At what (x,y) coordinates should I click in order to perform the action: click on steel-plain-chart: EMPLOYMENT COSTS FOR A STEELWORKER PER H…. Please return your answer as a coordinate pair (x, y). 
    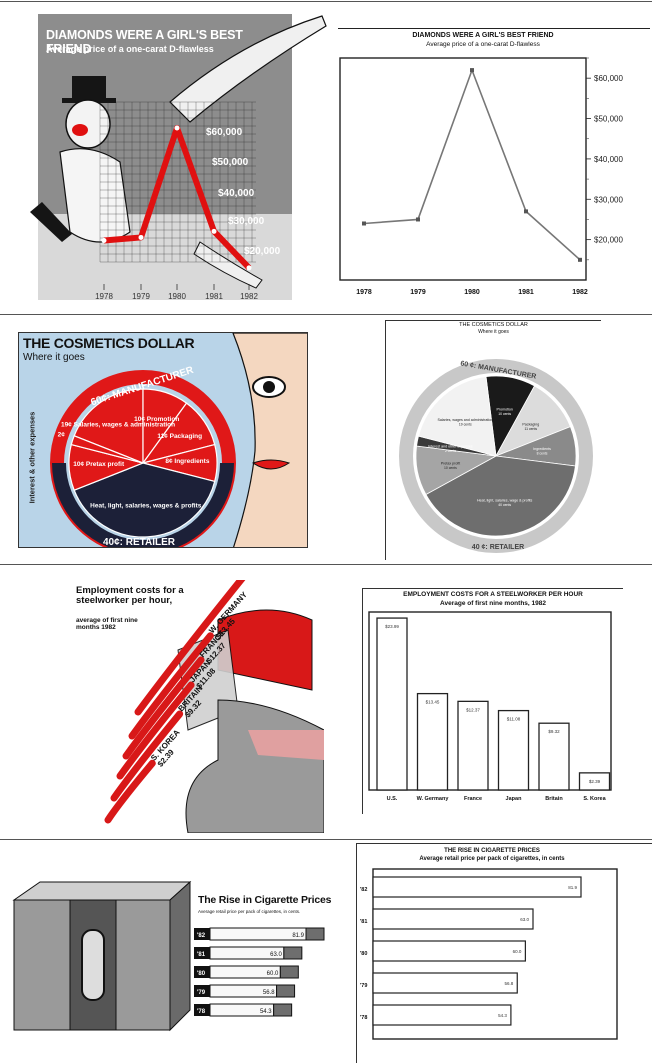
    Looking at the image, I should click on (492, 701).